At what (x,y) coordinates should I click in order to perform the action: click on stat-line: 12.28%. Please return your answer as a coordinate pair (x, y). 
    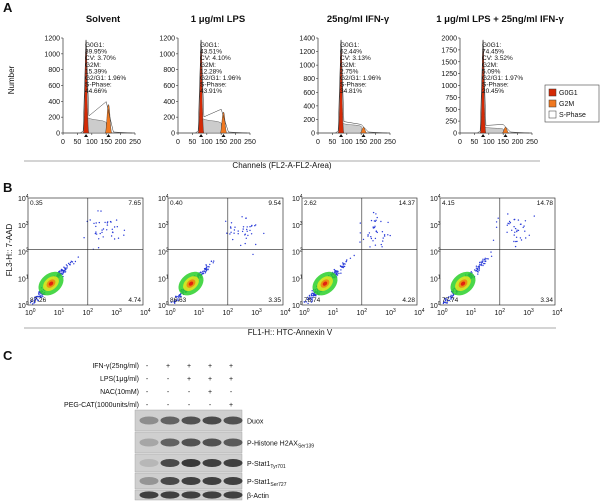
    Looking at the image, I should click on (211, 71).